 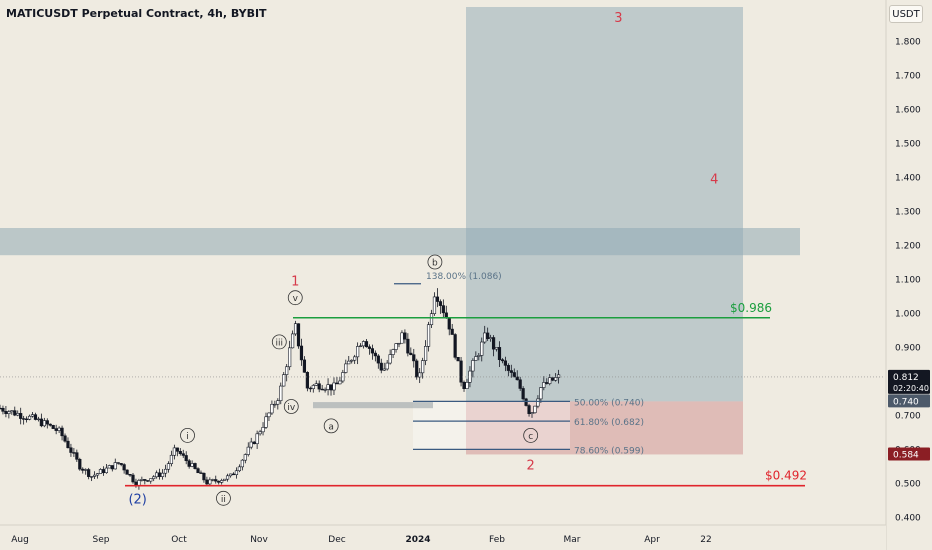 What do you see at coordinates (714, 180) in the screenshot?
I see `wave-label-3: 4` at bounding box center [714, 180].